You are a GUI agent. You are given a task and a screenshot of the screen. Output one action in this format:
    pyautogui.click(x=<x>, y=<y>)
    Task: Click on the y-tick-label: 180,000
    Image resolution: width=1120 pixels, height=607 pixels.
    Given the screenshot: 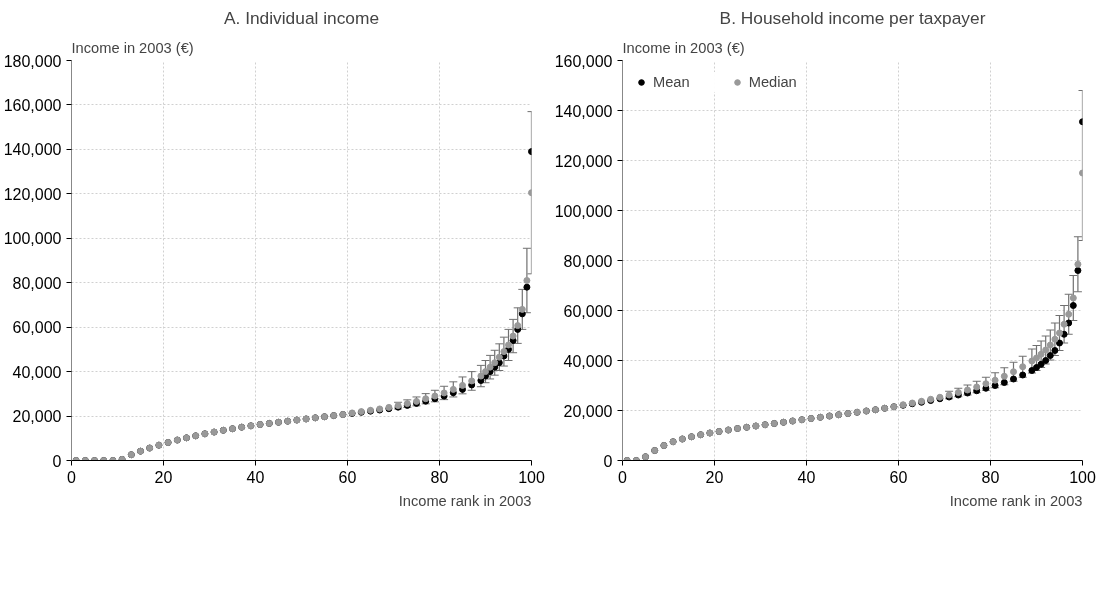 What is the action you would take?
    pyautogui.click(x=32, y=61)
    